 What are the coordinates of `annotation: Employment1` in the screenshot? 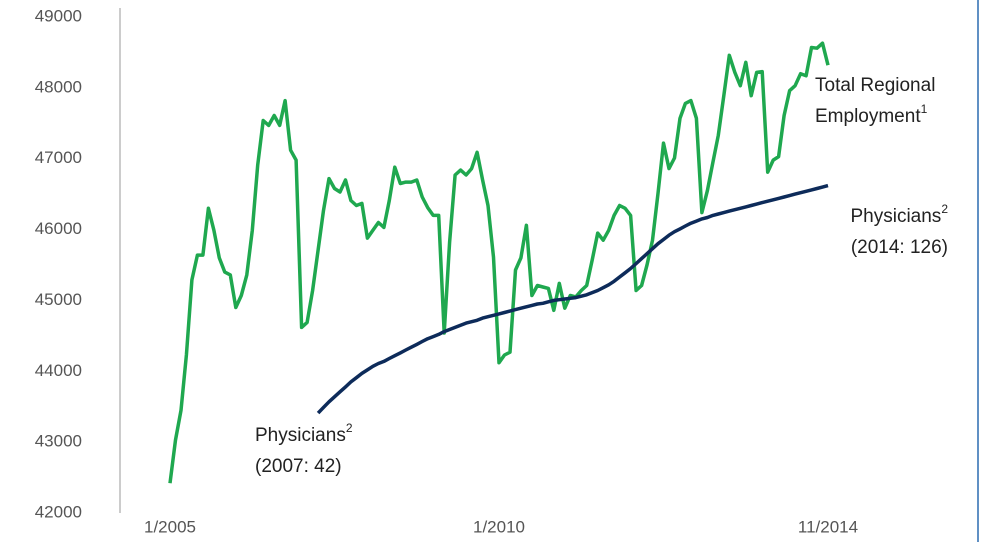 It's located at (871, 114).